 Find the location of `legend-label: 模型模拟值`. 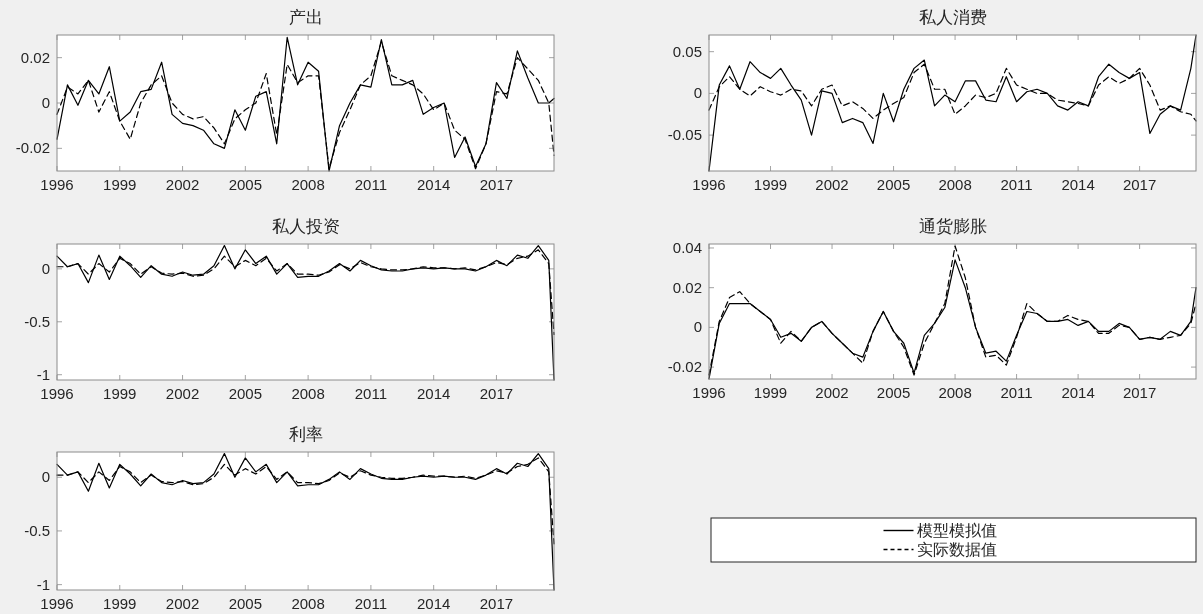

legend-label: 模型模拟值 is located at coordinates (956, 530).